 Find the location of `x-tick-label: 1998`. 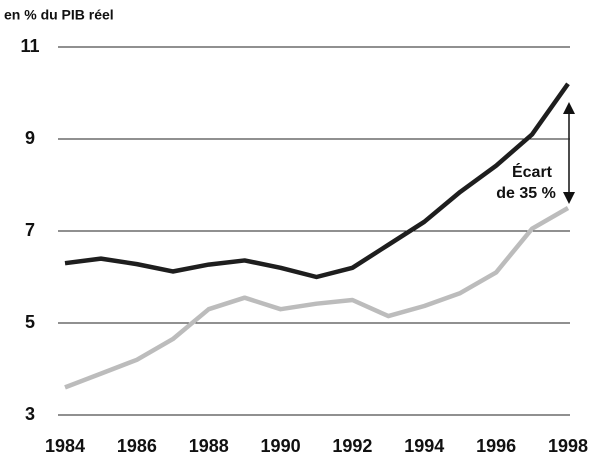

x-tick-label: 1998 is located at coordinates (568, 446).